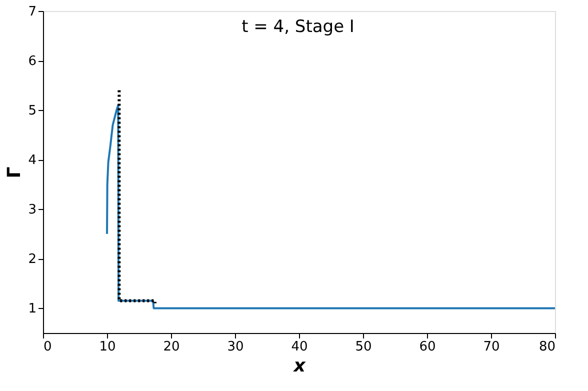 The image size is (588, 391). I want to click on x-tick-label: 10, so click(107, 347).